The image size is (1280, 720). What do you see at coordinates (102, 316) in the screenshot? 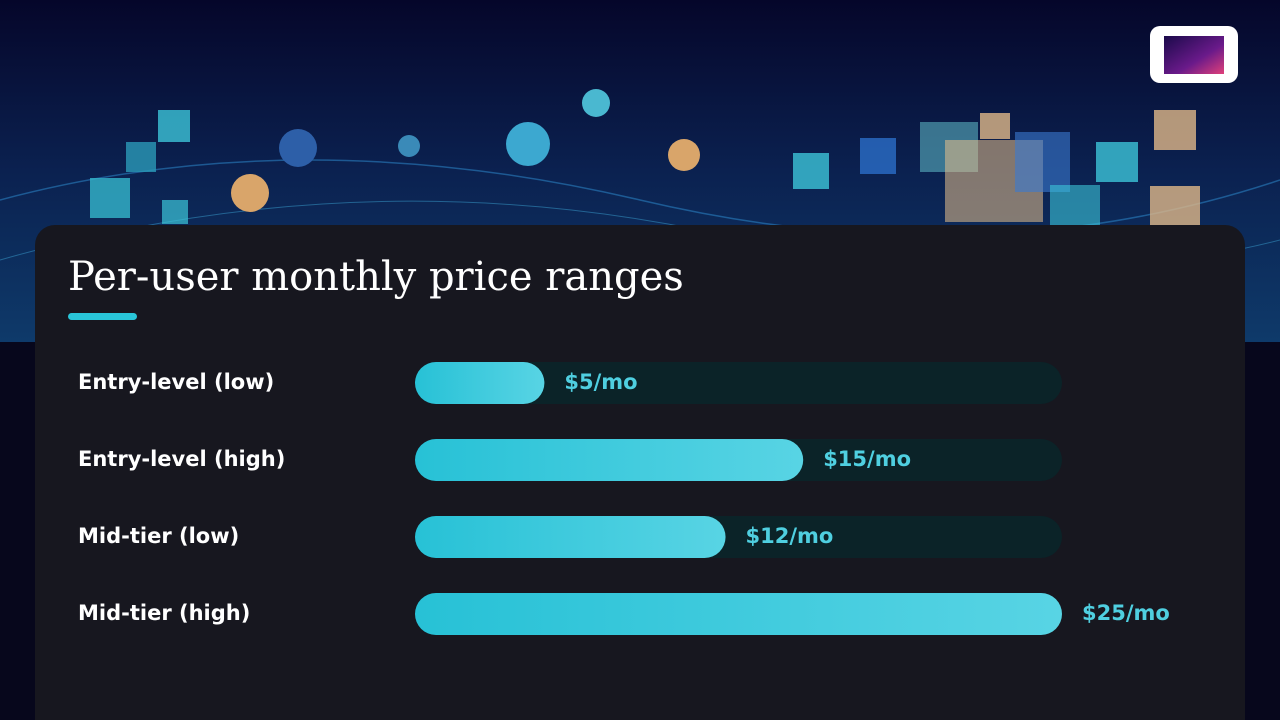
I see `title-accent` at bounding box center [102, 316].